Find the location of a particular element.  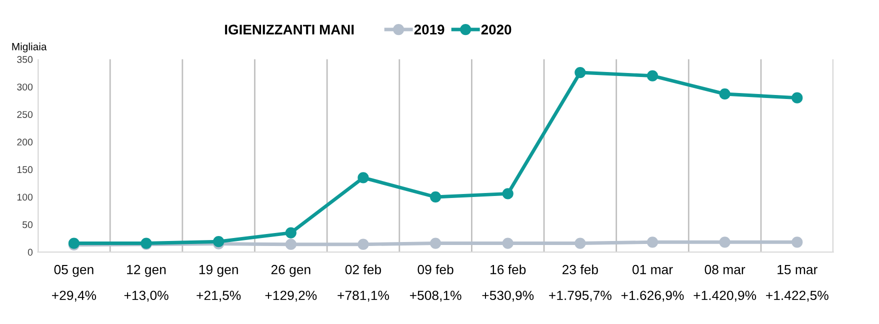

x-tick-label: 19 gen is located at coordinates (218, 270).